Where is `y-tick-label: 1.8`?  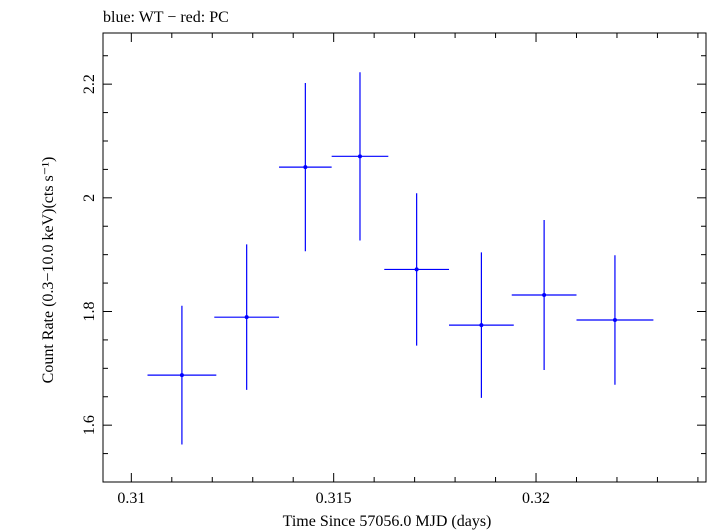 y-tick-label: 1.8 is located at coordinates (89, 311).